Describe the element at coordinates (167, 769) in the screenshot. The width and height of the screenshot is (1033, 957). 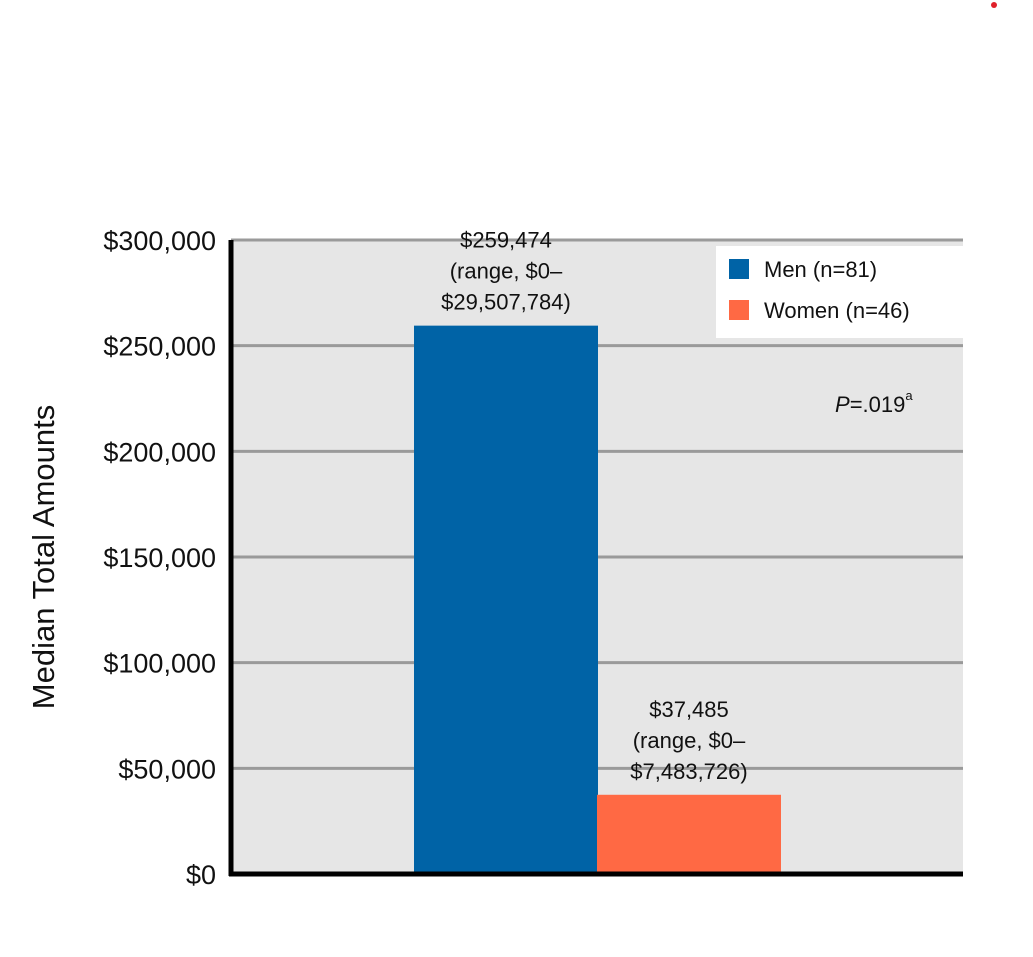
I see `y-tick-label: $50,000` at that location.